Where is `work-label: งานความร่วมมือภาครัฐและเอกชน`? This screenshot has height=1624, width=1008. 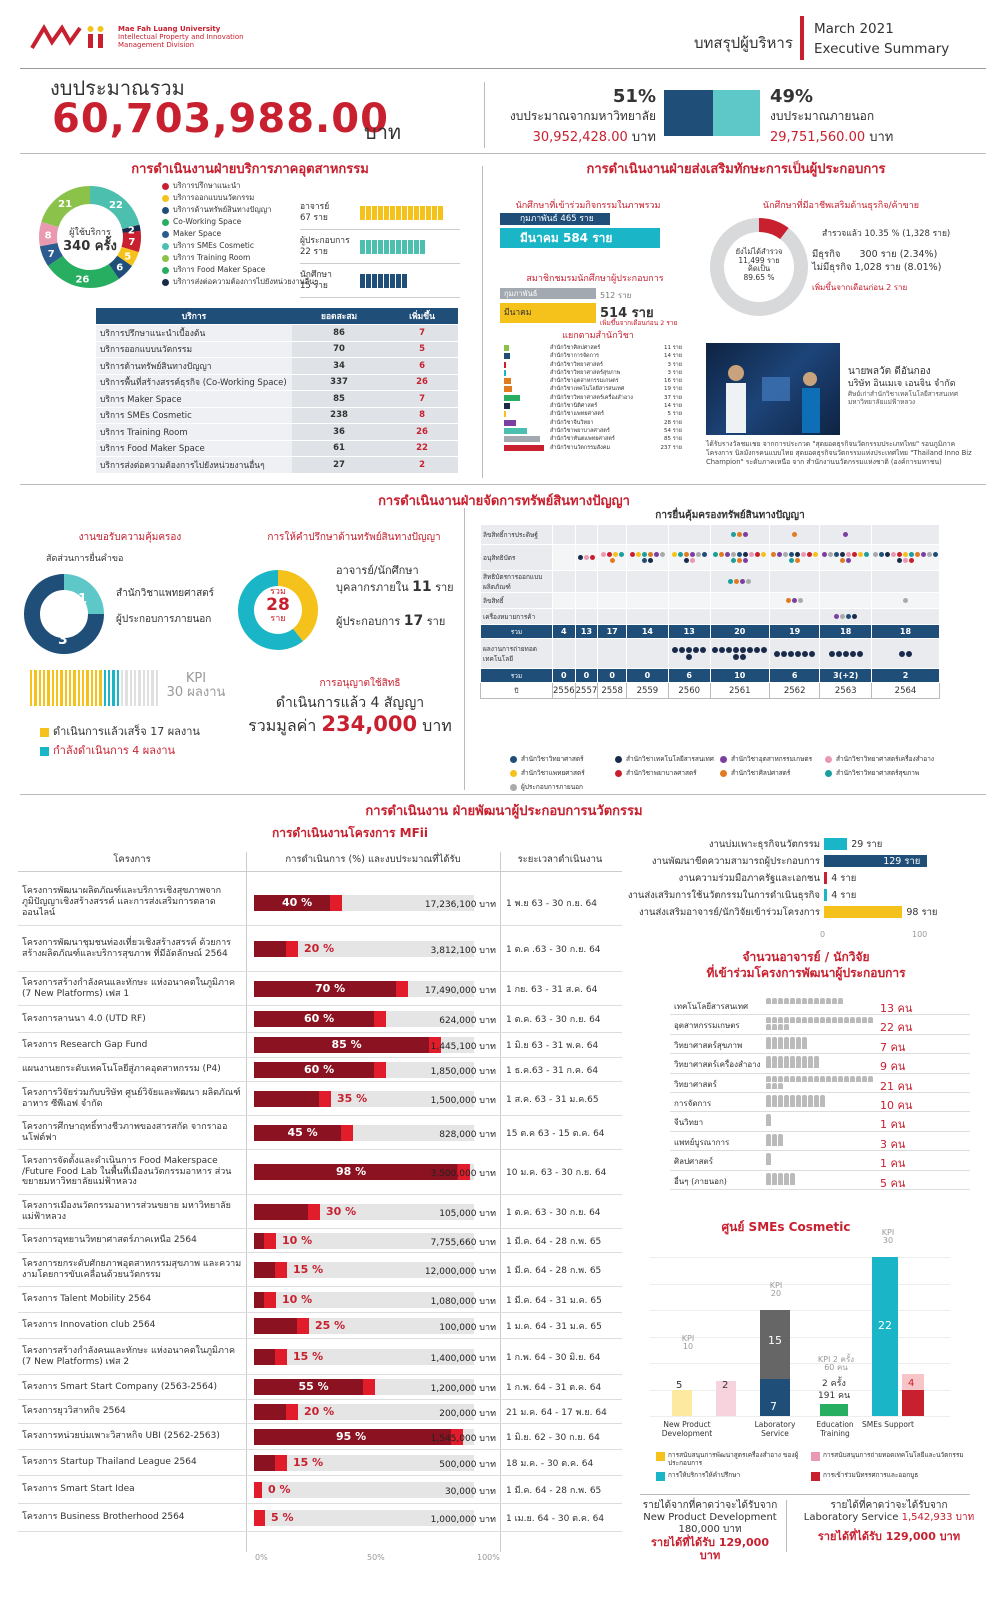 work-label: งานความร่วมมือภาครัฐและเอกชน is located at coordinates (749, 878).